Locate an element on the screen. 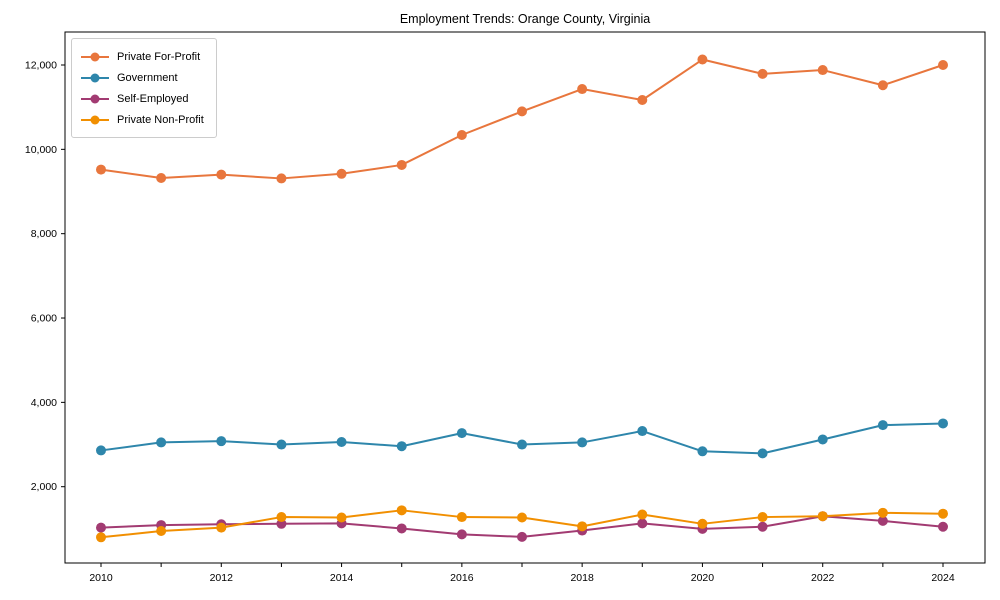 Image resolution: width=1000 pixels, height=600 pixels. y-axis-tick-label: 6,000 is located at coordinates (44, 319).